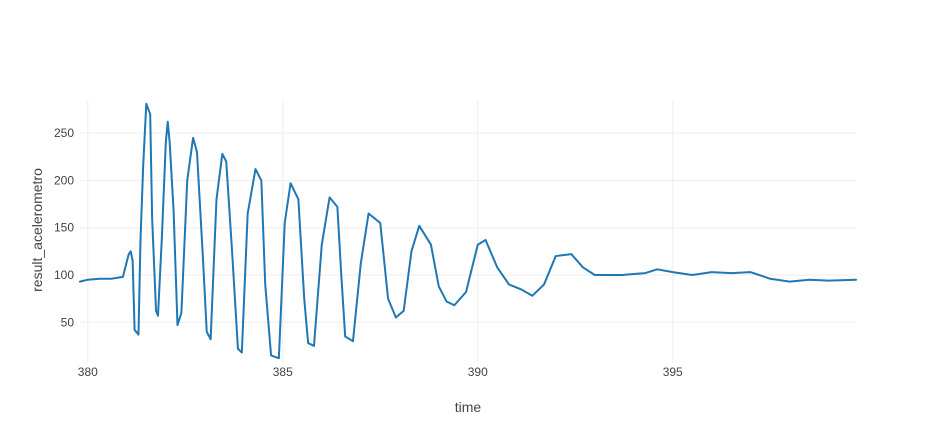  Describe the element at coordinates (64, 228) in the screenshot. I see `y-tick-label: 150` at that location.